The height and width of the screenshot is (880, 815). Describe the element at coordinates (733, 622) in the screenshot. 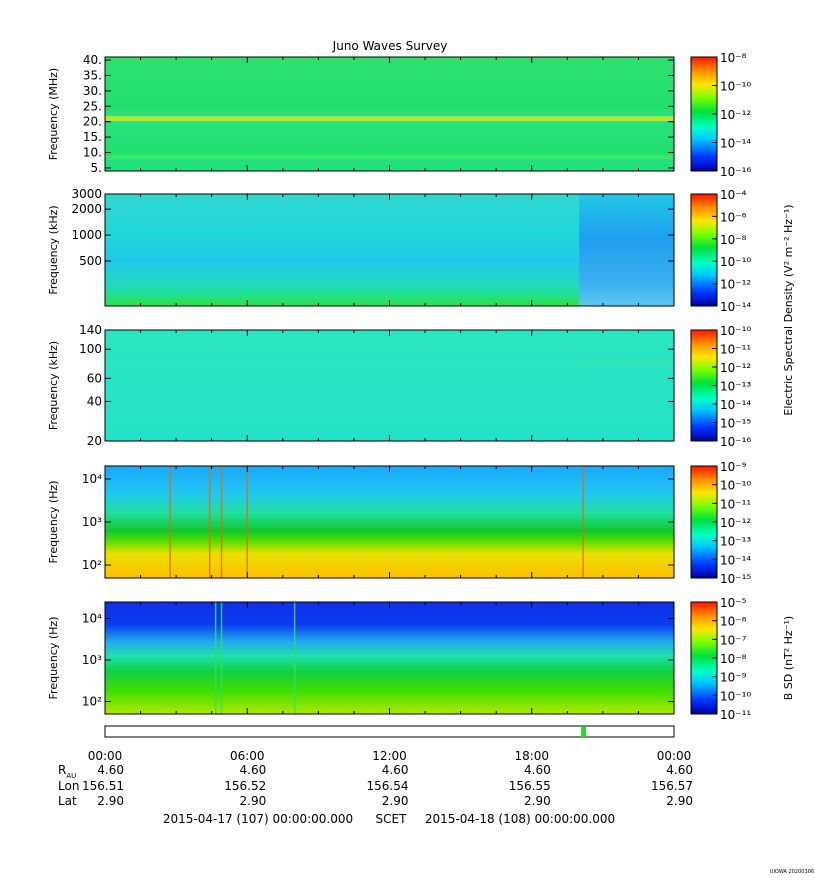

I see `colorbar-tick-label: 10⁻⁶` at that location.